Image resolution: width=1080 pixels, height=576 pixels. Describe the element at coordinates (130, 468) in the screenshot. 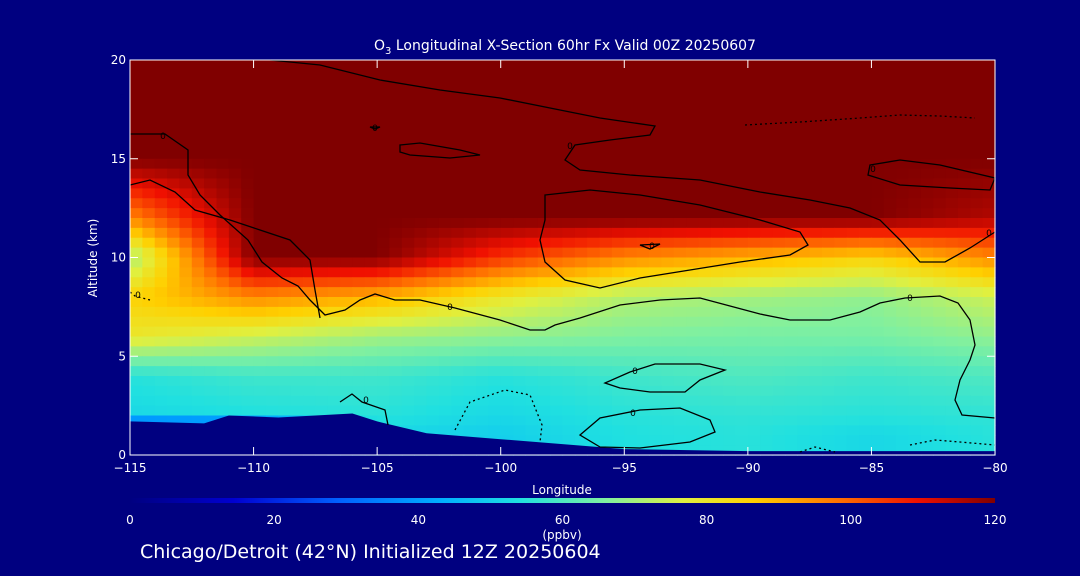

I see `x-tick-label: −115` at that location.